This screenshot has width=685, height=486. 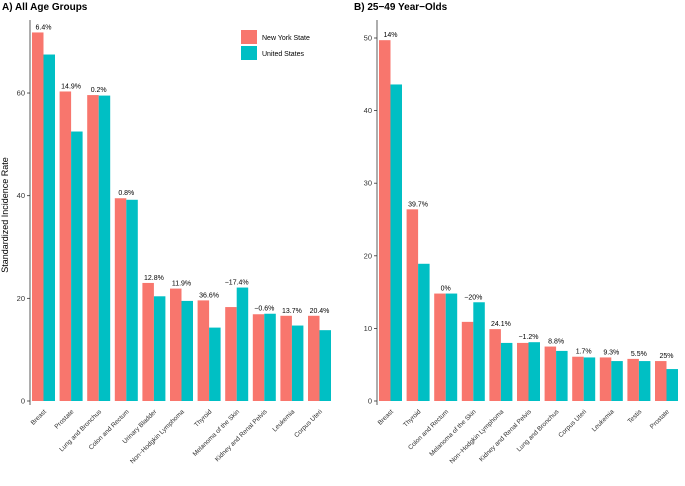 What do you see at coordinates (501, 324) in the screenshot?
I see `panel-b-data-label-4: 24.1%` at bounding box center [501, 324].